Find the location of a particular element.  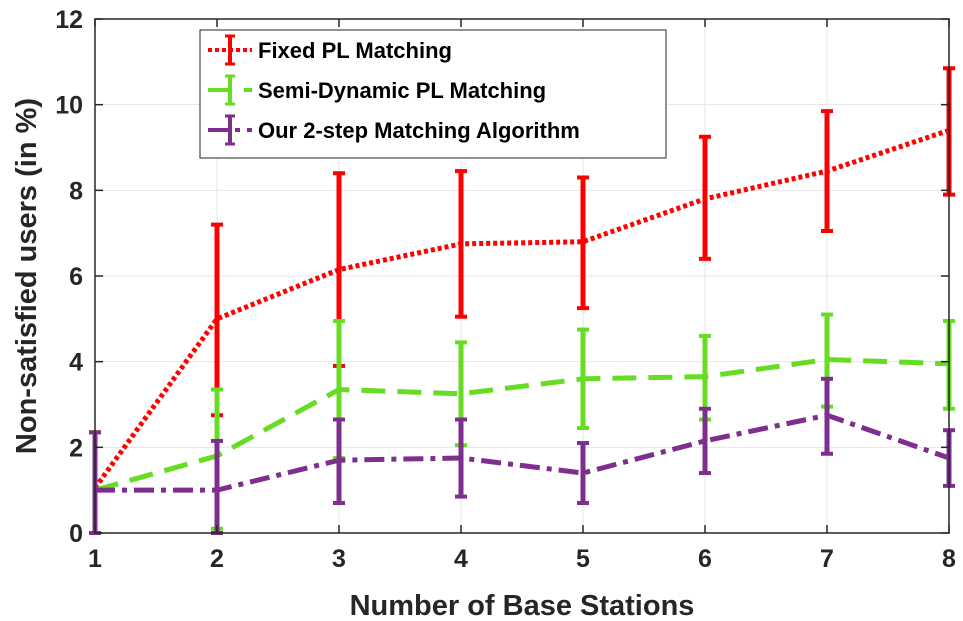

x-tick-label: 5 is located at coordinates (583, 559).